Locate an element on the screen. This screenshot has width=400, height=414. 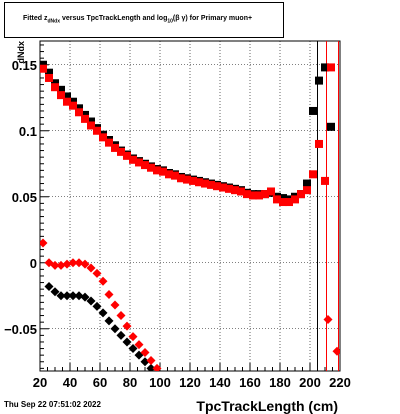
y-tick-label: 0.05 is located at coordinates (24, 197).